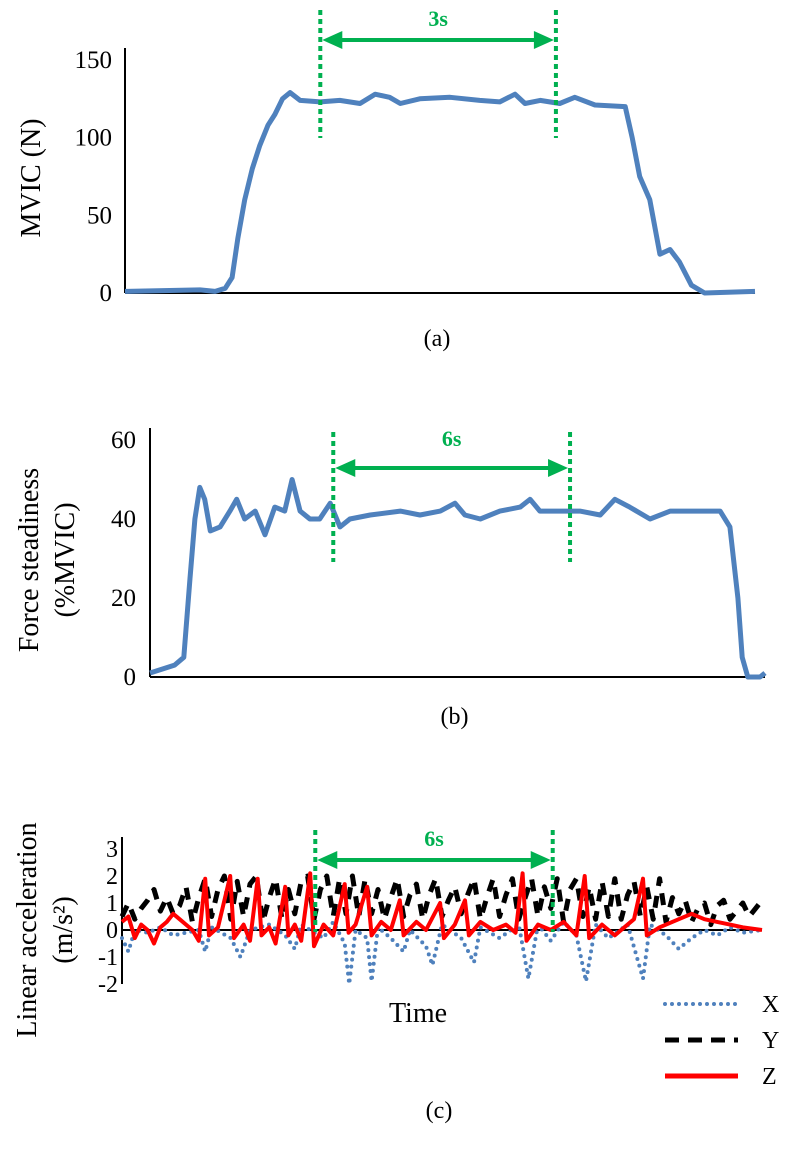 The image size is (800, 1154). Describe the element at coordinates (418, 1013) in the screenshot. I see `x-axis-label: Time` at that location.